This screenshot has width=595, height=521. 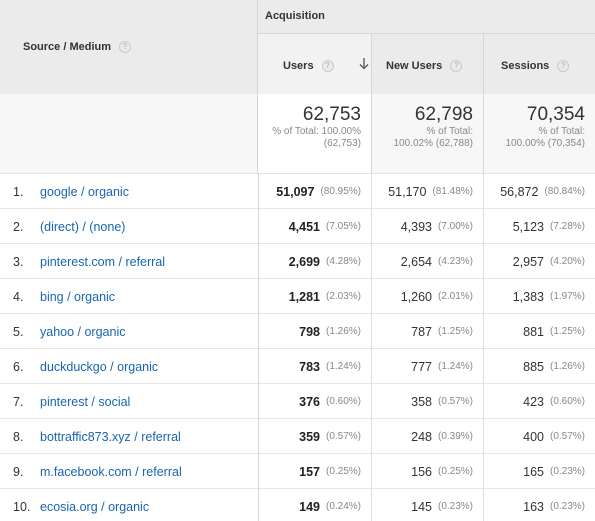 I want to click on users-value: 51,097, so click(x=295, y=191).